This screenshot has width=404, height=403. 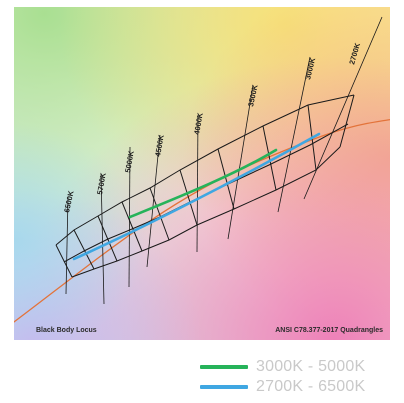 I want to click on cct-line-6500k, so click(x=67, y=245).